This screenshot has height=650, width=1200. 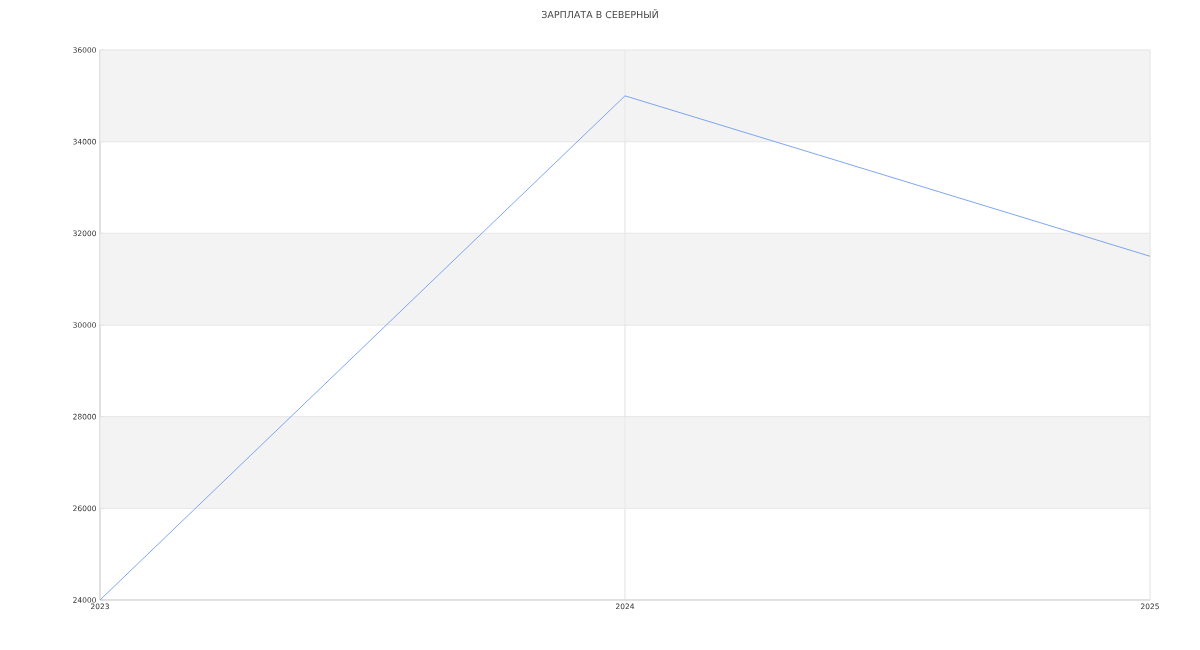 What do you see at coordinates (599, 14) in the screenshot?
I see `chart-title: ЗАРПЛАТА В СЕВЕРНЫЙ` at bounding box center [599, 14].